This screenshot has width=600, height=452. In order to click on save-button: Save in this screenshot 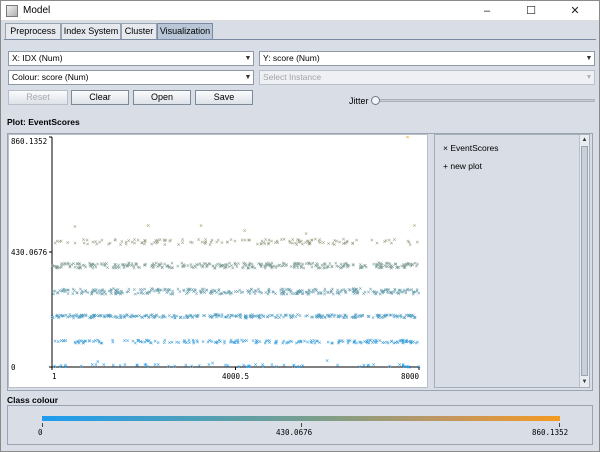, I will do `click(224, 97)`.